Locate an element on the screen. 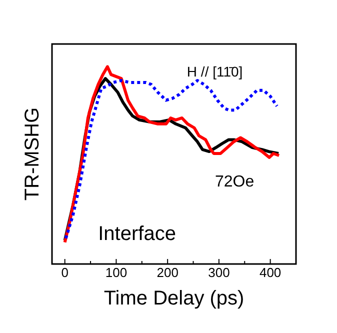 This screenshot has width=337, height=333. annotation: H // [11̄0] is located at coordinates (214, 71).